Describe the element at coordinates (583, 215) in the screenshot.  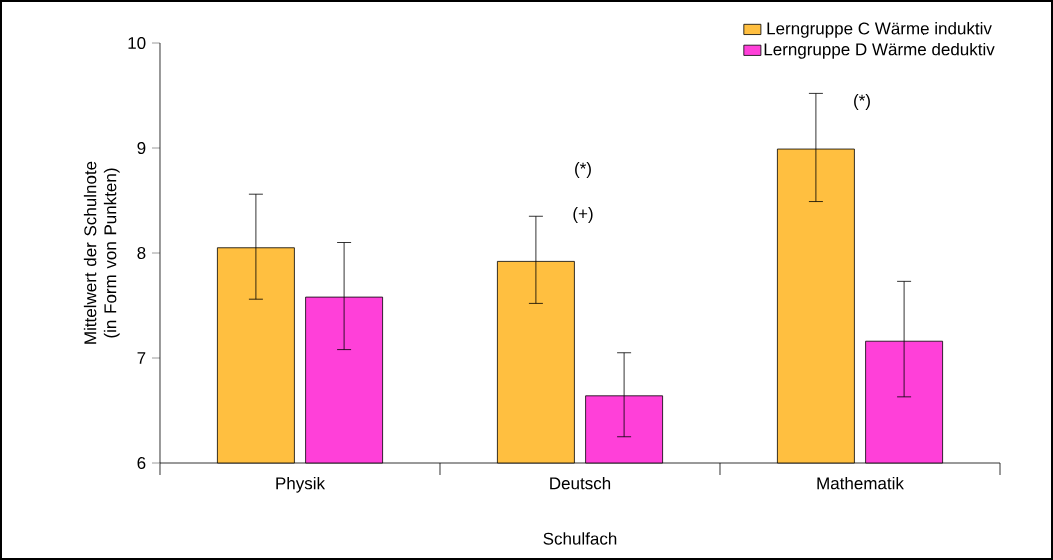
I see `annotation: (+)` at that location.